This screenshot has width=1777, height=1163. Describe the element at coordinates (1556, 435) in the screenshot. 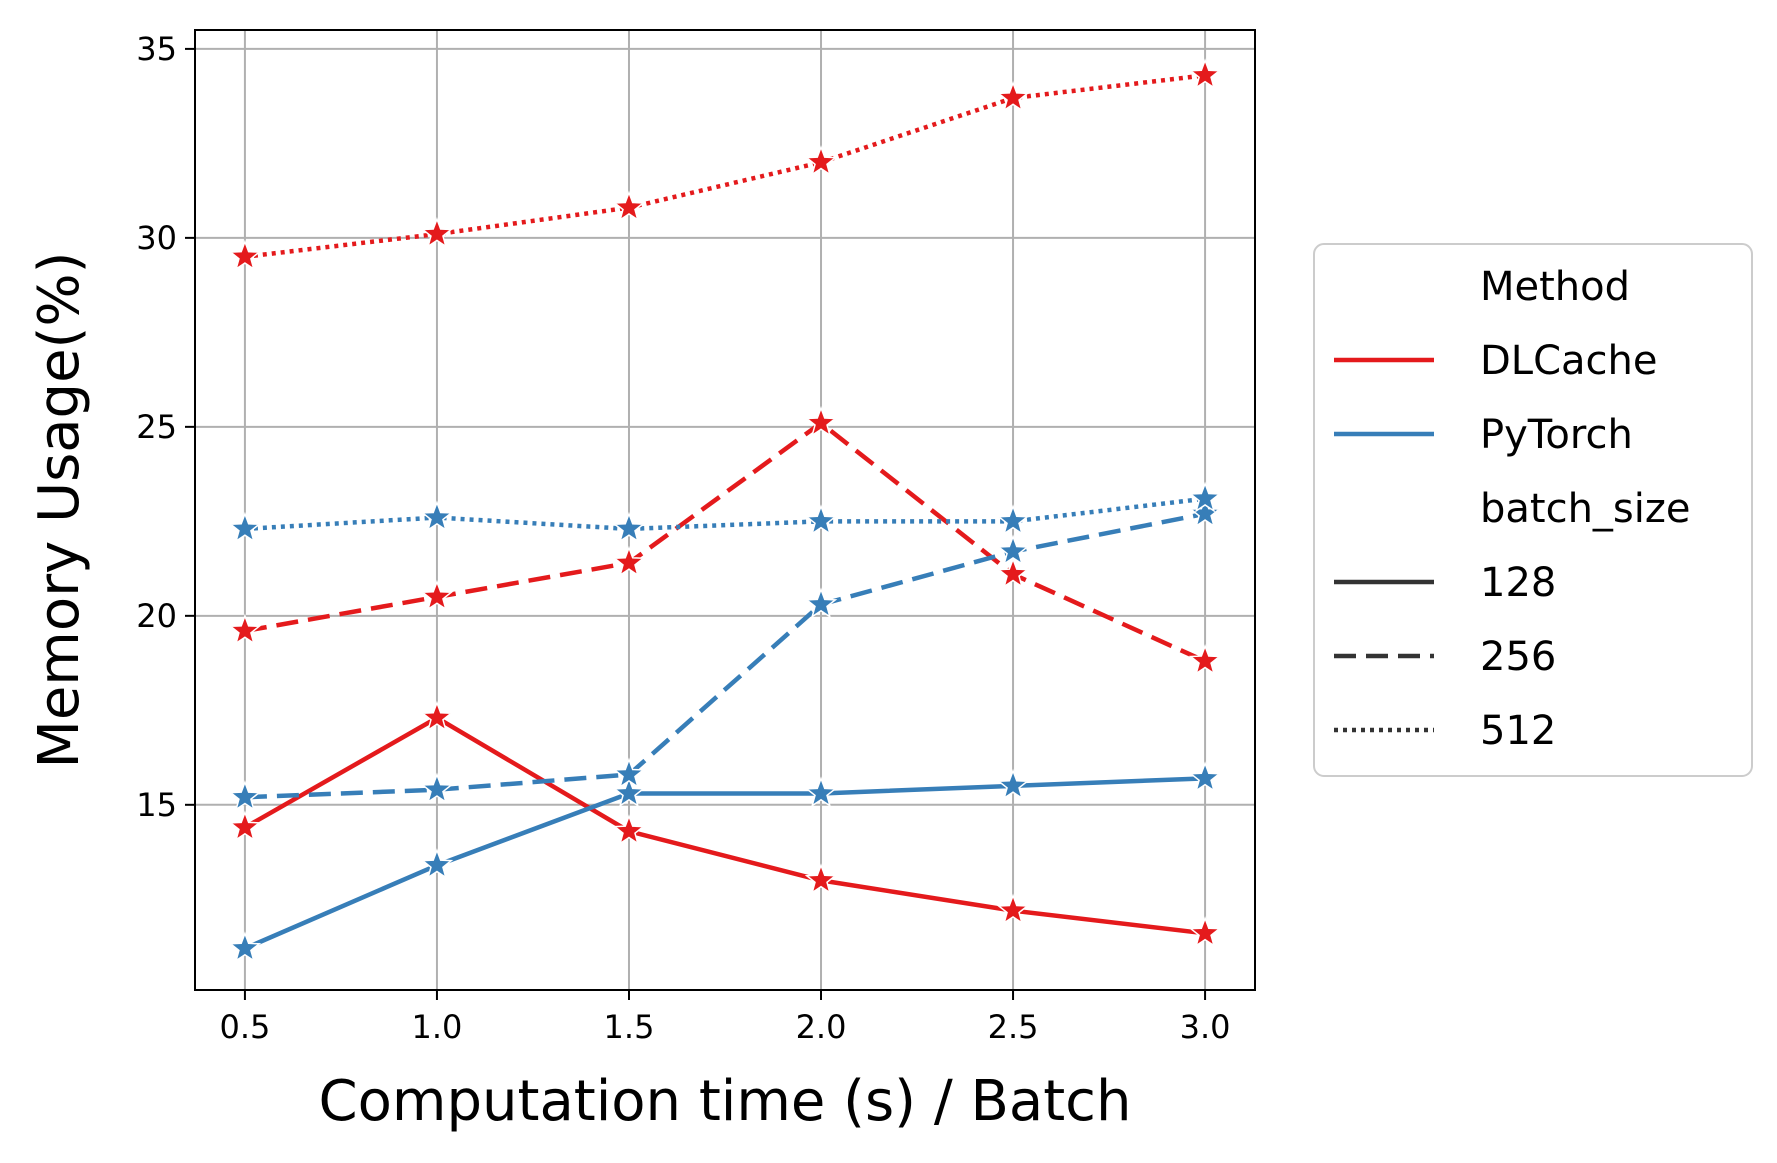

I see `legend-label: PyTorch` at that location.